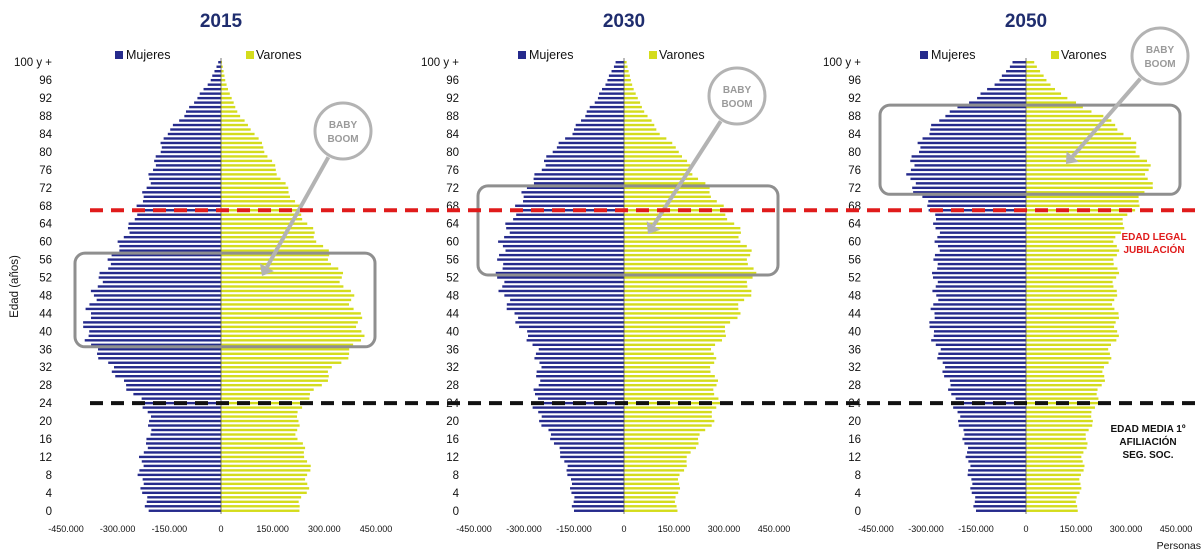 The height and width of the screenshot is (552, 1203). Describe the element at coordinates (737, 96) in the screenshot. I see `baby-boom-bubble` at that location.